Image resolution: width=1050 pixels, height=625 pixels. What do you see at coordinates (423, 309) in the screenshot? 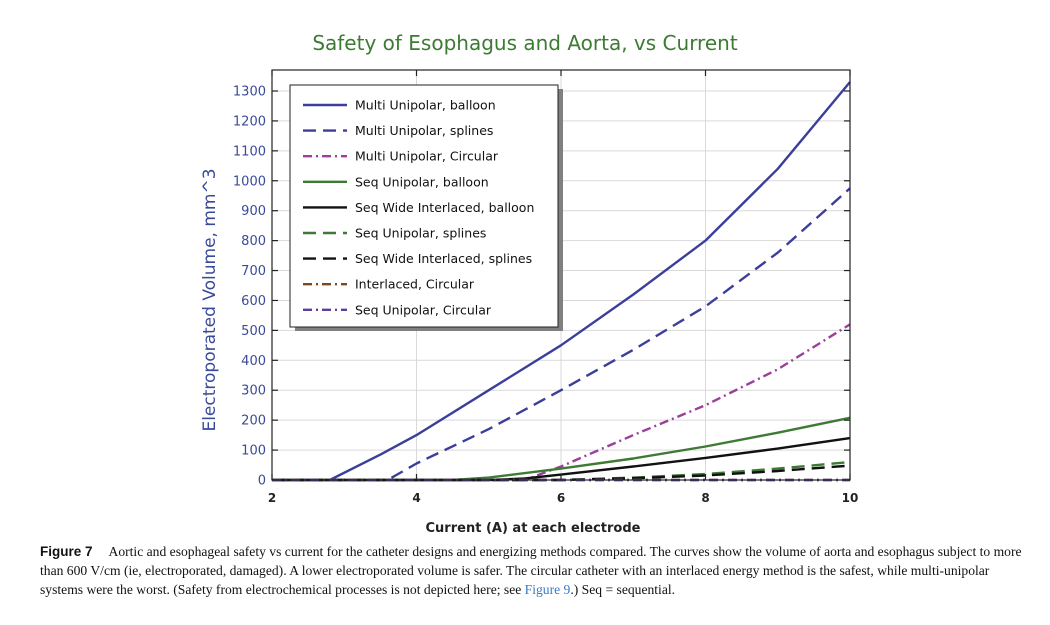
I see `legend-label: Seq Unipolar, Circular` at bounding box center [423, 309].